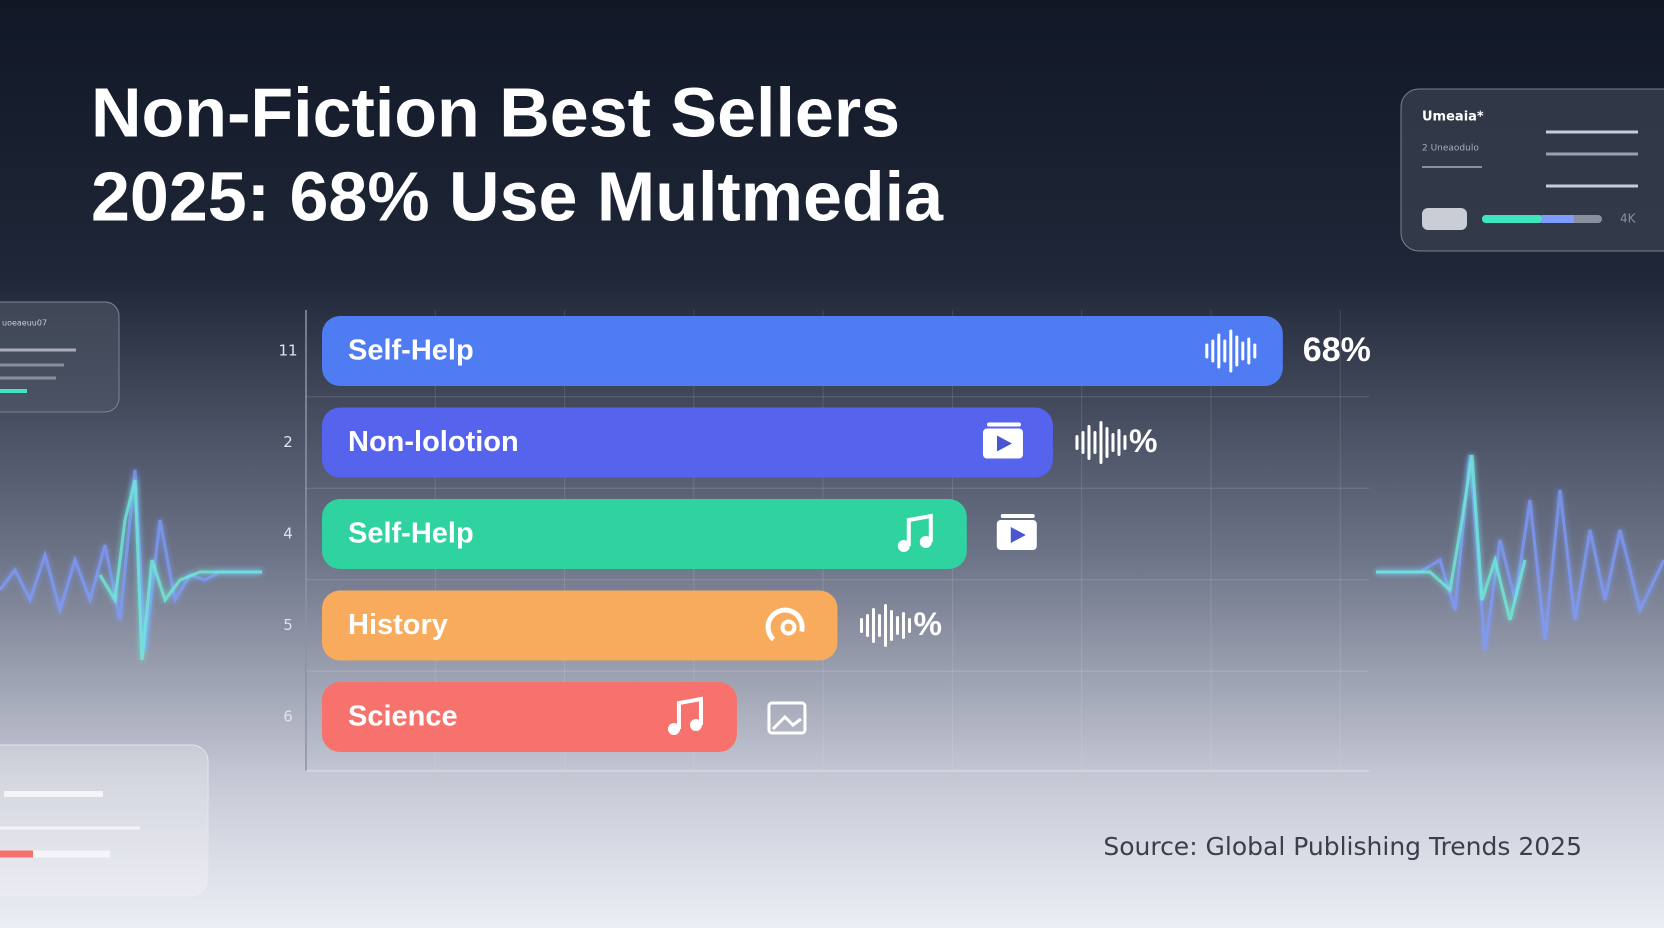 Image resolution: width=1664 pixels, height=928 pixels. I want to click on row-label: 5, so click(288, 625).